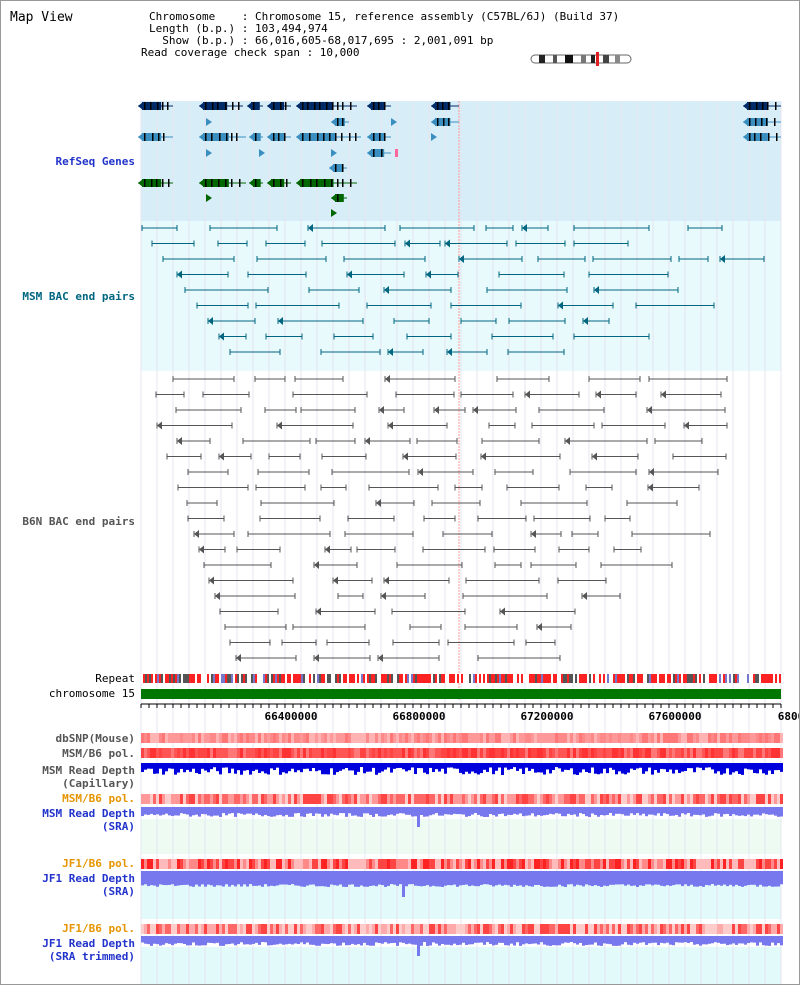 Image resolution: width=800 pixels, height=985 pixels. Describe the element at coordinates (582, 59) in the screenshot. I see `chromosome-ideogram` at that location.